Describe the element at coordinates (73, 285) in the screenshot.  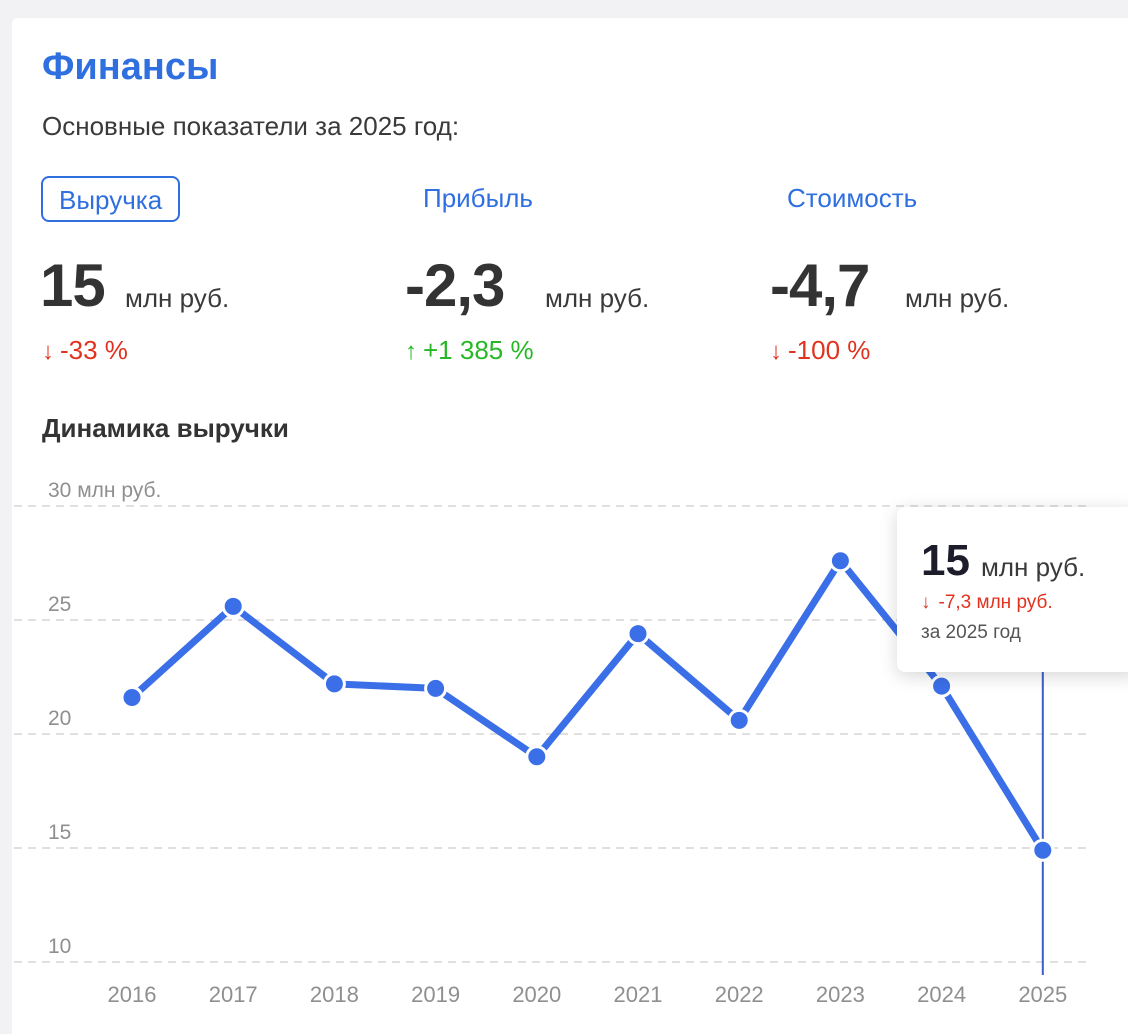
I see `revenue-value: 15` at that location.